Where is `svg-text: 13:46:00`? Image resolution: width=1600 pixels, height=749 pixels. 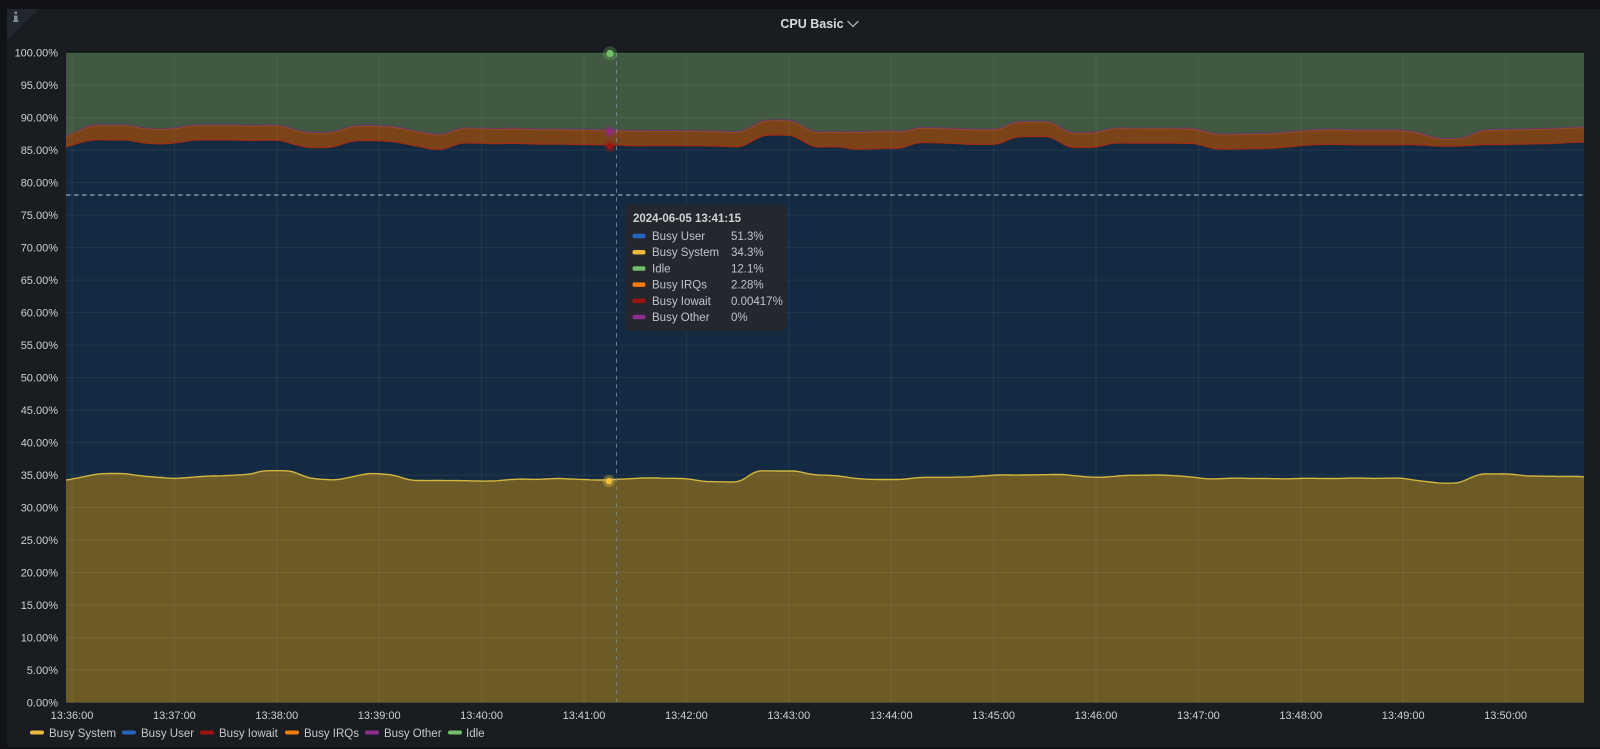
svg-text: 13:46:00 is located at coordinates (1096, 716).